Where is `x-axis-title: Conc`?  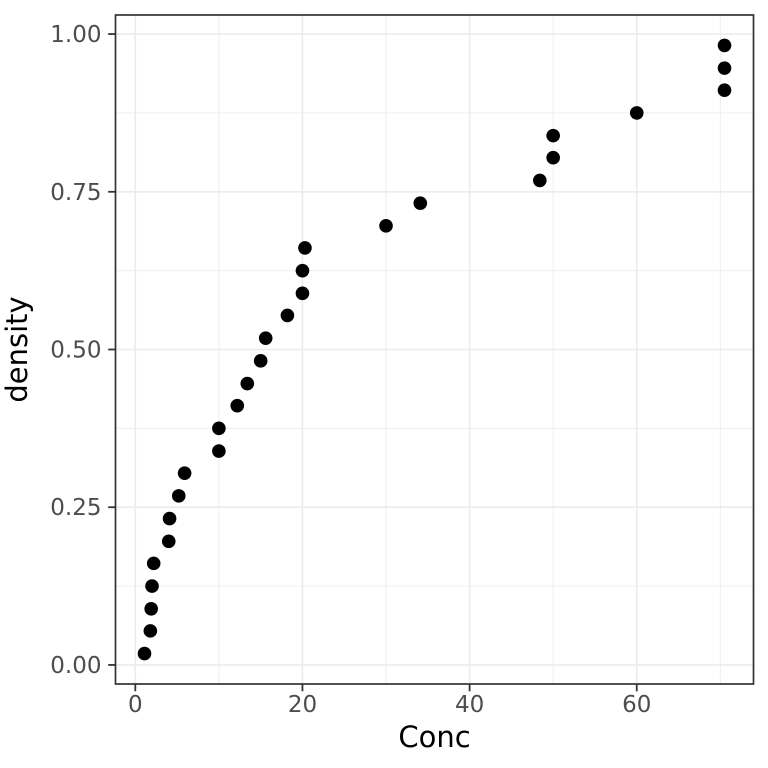
x-axis-title: Conc is located at coordinates (434, 737).